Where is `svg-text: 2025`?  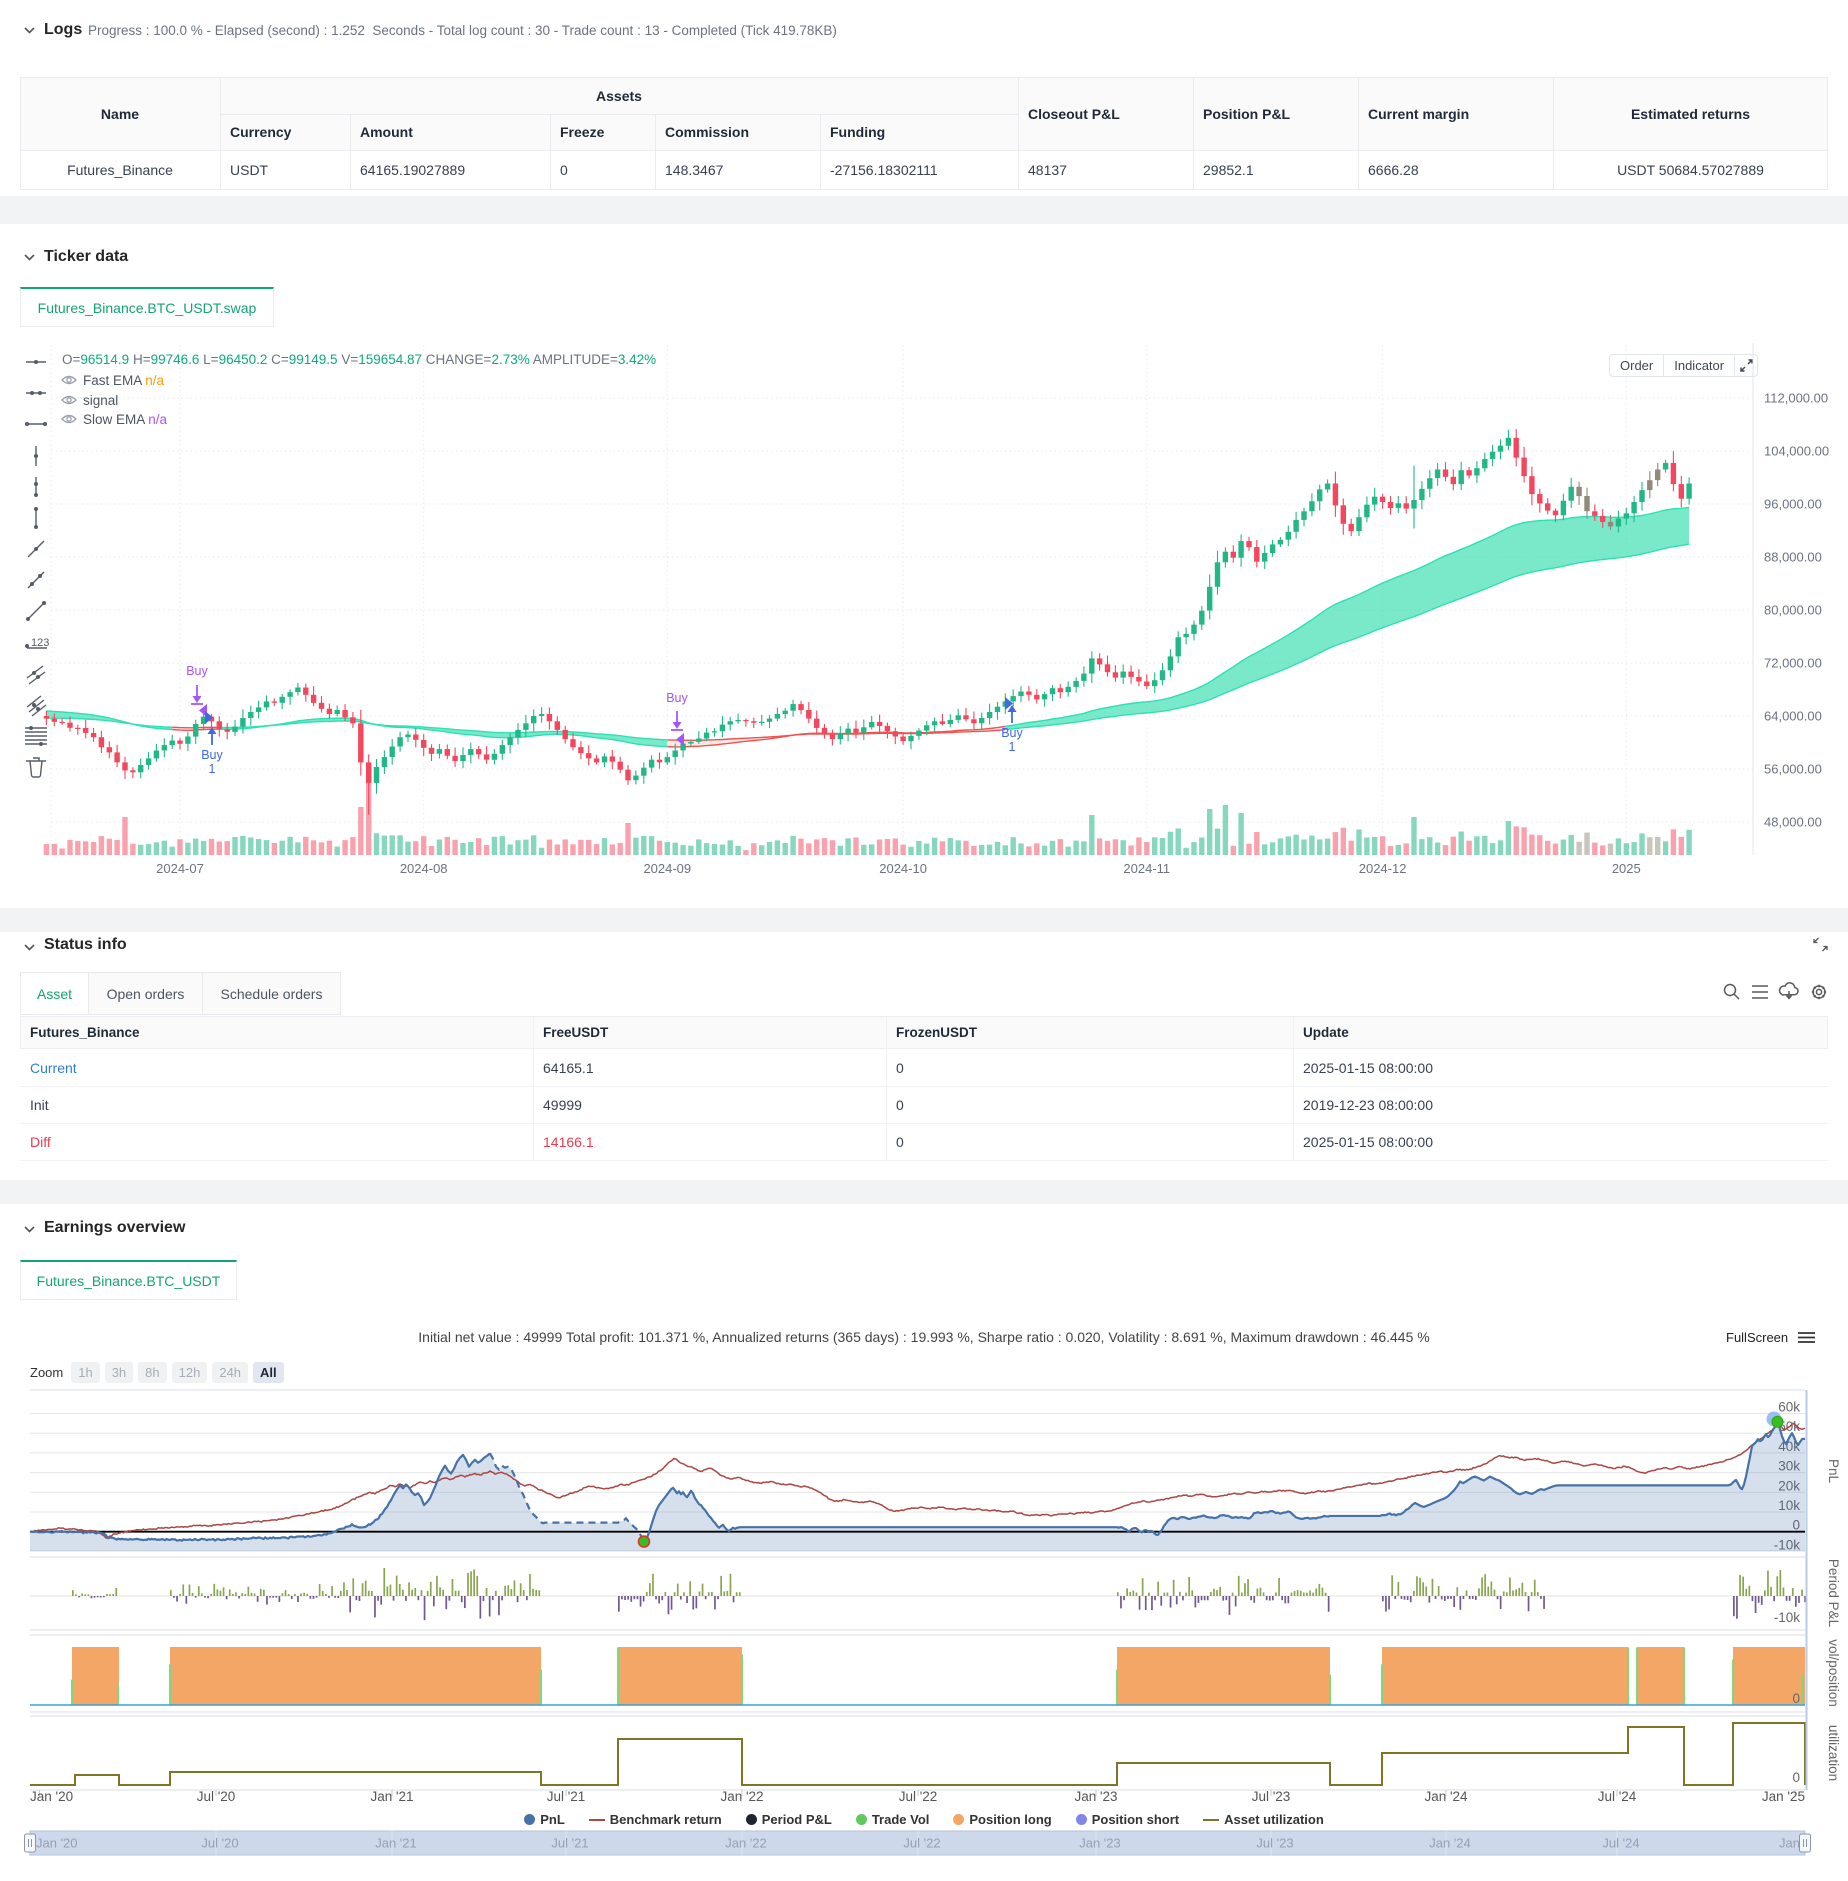
svg-text: 2025 is located at coordinates (1626, 868).